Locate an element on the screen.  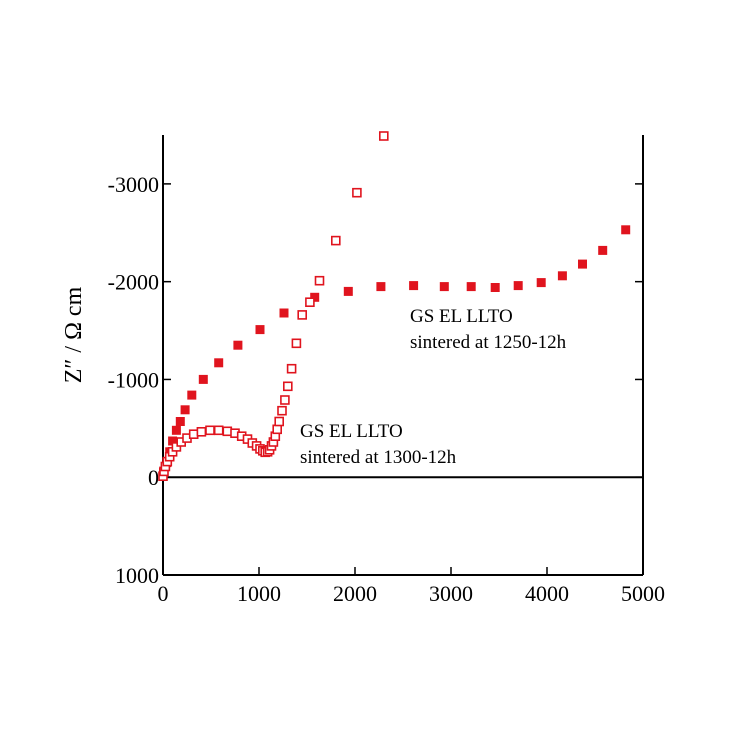
x-tick-label: 4000 is located at coordinates (547, 593).